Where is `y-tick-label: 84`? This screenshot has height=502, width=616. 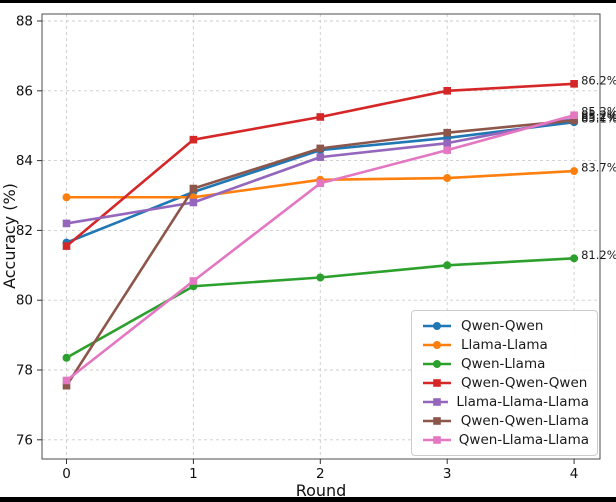
y-tick-label: 84 is located at coordinates (24, 161).